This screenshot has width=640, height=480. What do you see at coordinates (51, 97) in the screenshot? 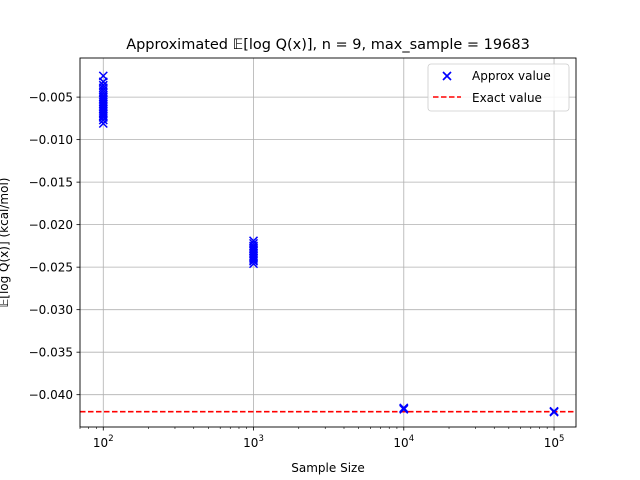
I see `y-tick-label: −0.005` at bounding box center [51, 97].